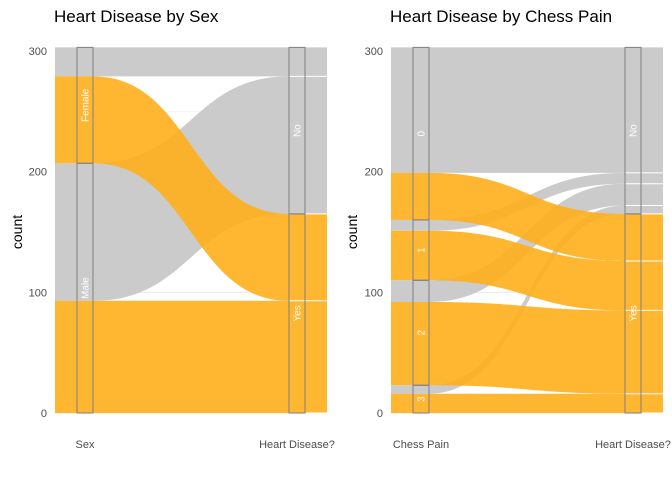 This screenshot has width=672, height=480. I want to click on flow-3-to-no, so click(527, 299).